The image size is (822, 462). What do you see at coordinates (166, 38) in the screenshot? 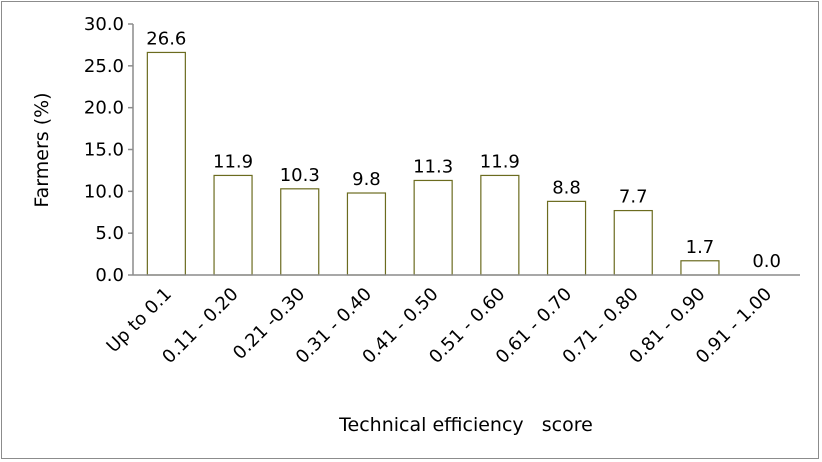
I see `data-label: 26.6` at bounding box center [166, 38].